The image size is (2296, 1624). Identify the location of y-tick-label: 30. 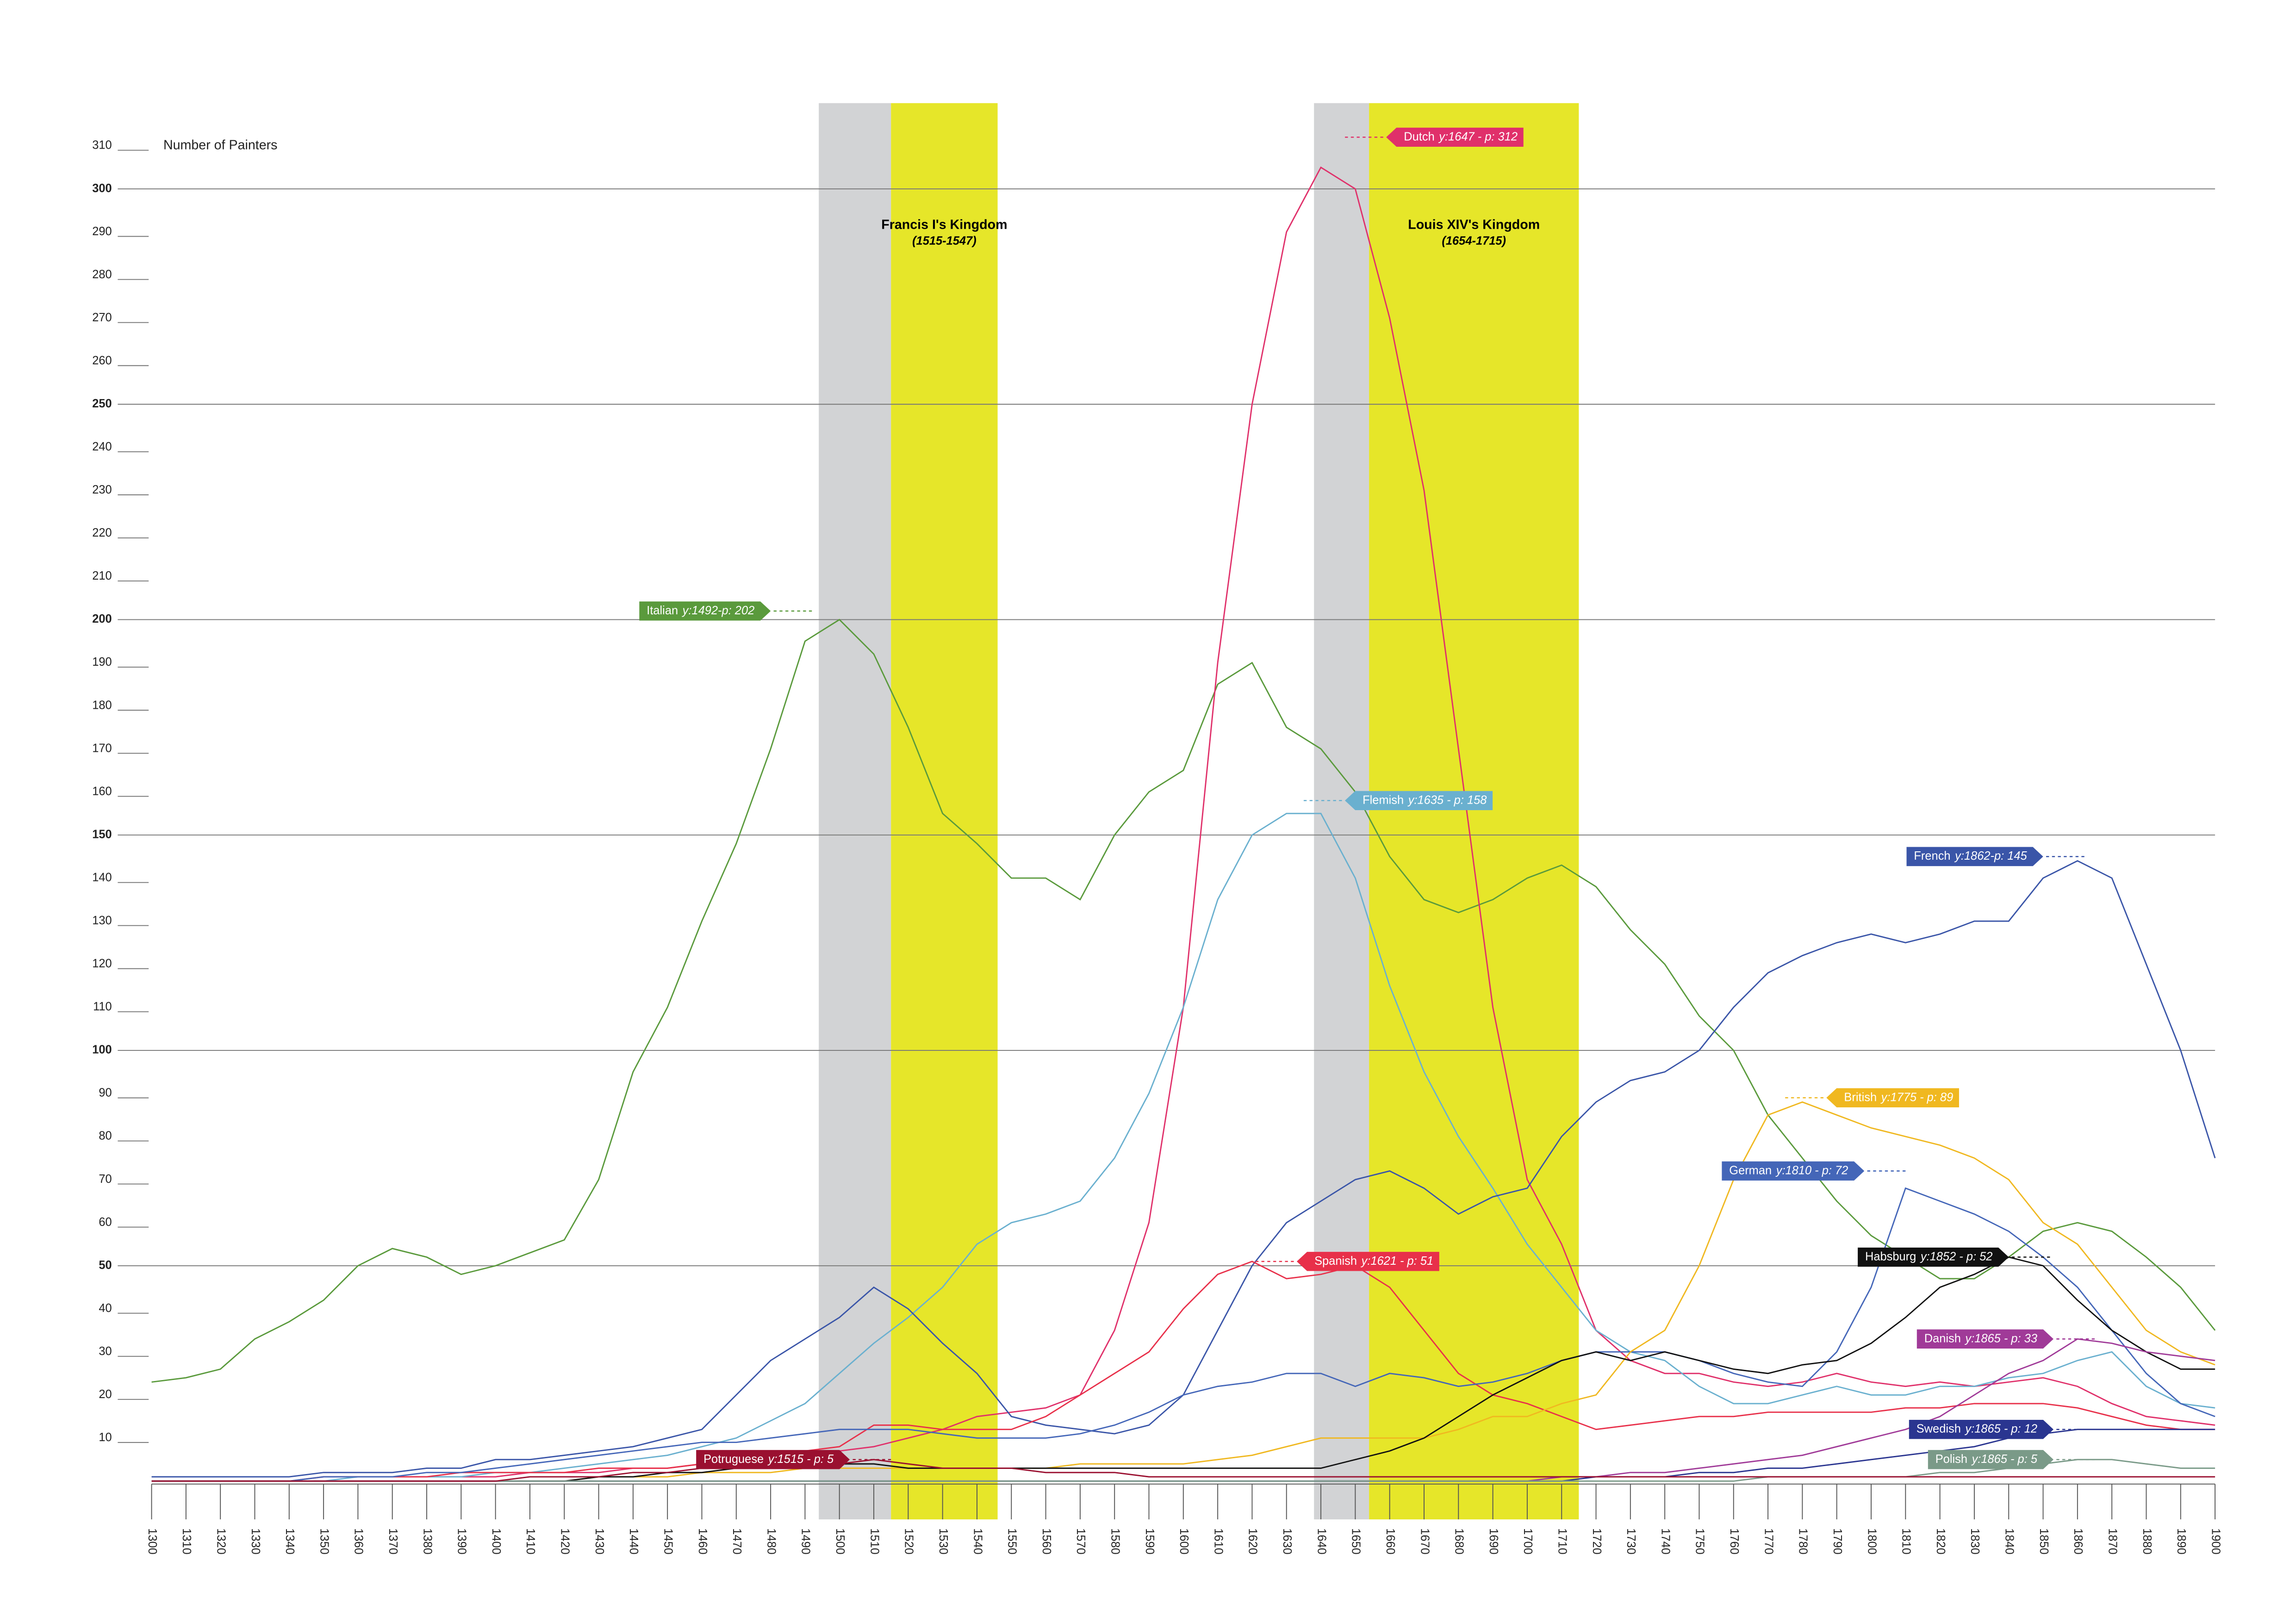
(105, 1351).